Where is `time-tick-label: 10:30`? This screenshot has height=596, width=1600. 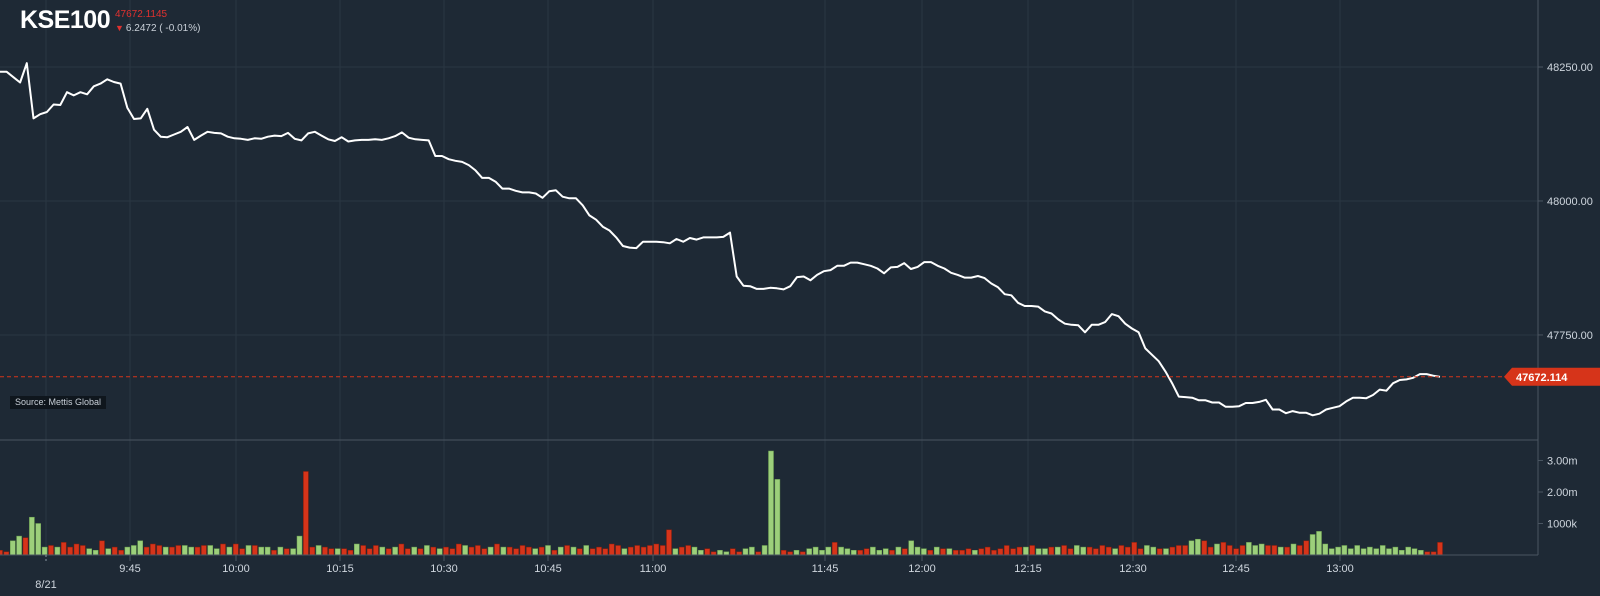 time-tick-label: 10:30 is located at coordinates (444, 569).